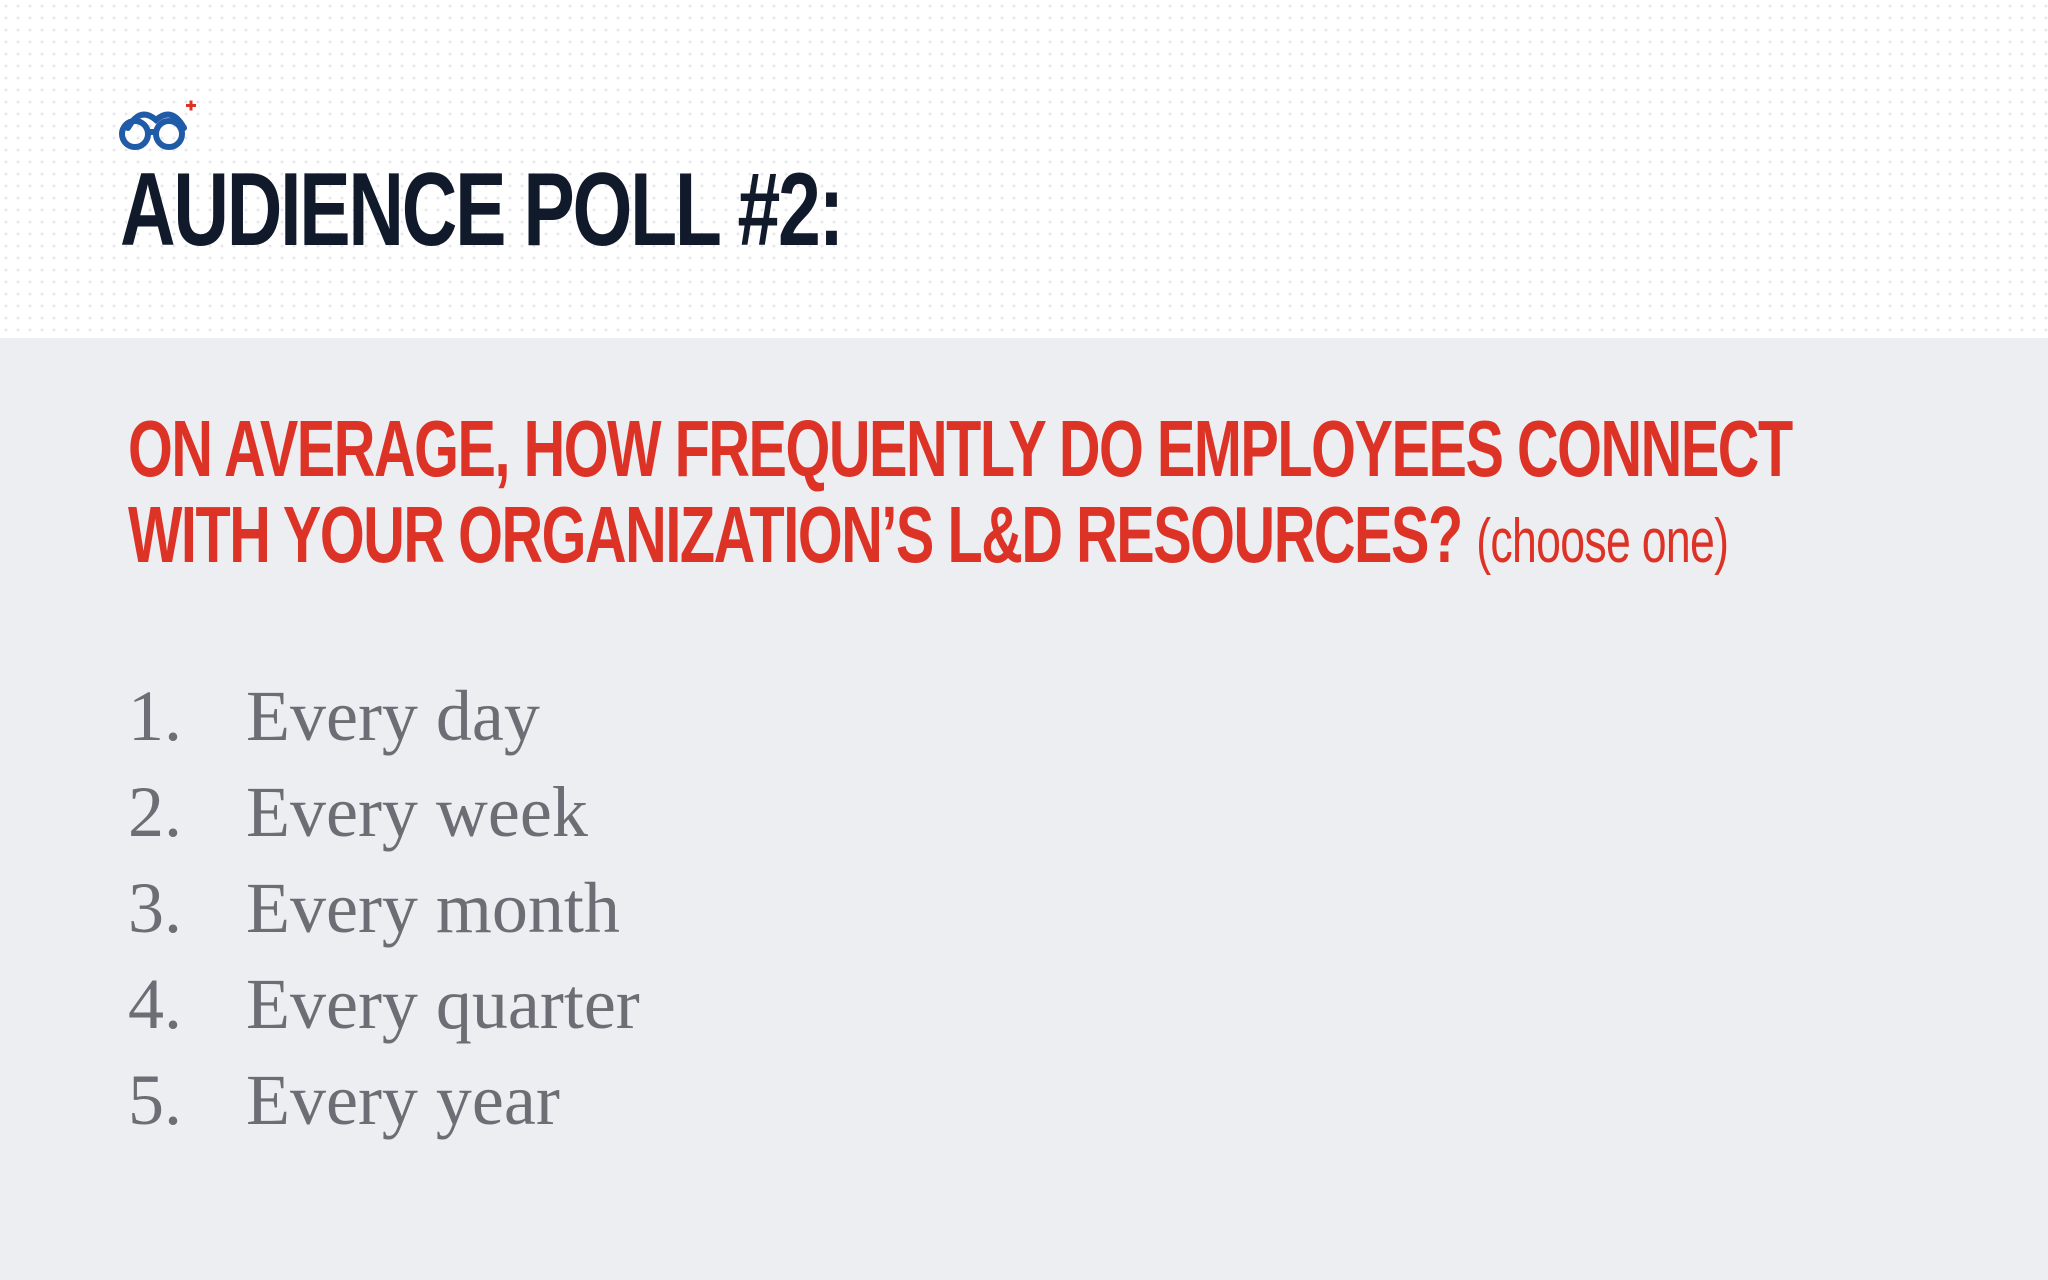 The width and height of the screenshot is (2048, 1280). What do you see at coordinates (155, 1004) in the screenshot?
I see `option-number: 4.` at bounding box center [155, 1004].